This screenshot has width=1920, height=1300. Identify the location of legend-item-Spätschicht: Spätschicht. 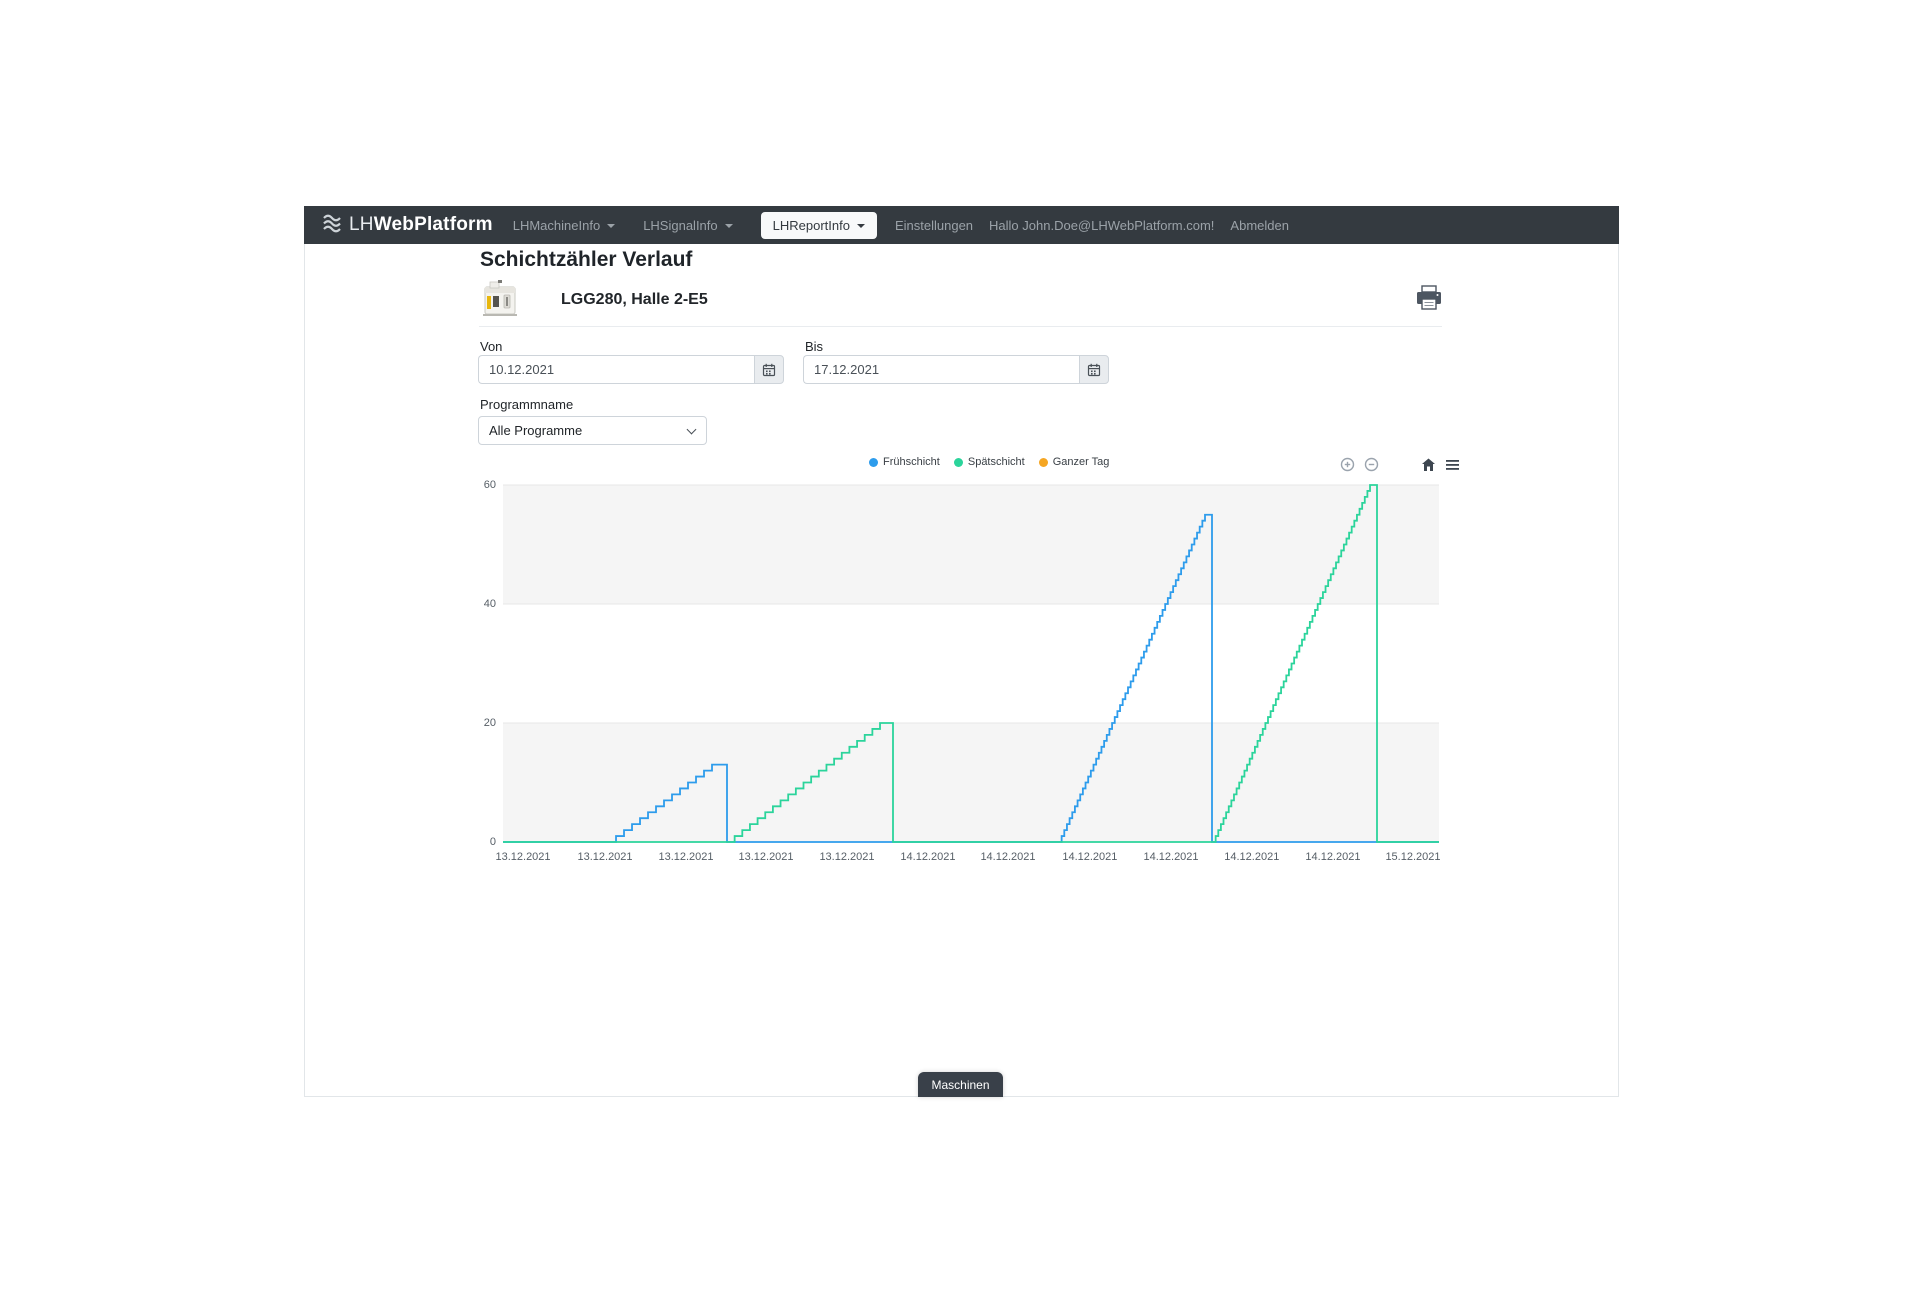
(989, 462).